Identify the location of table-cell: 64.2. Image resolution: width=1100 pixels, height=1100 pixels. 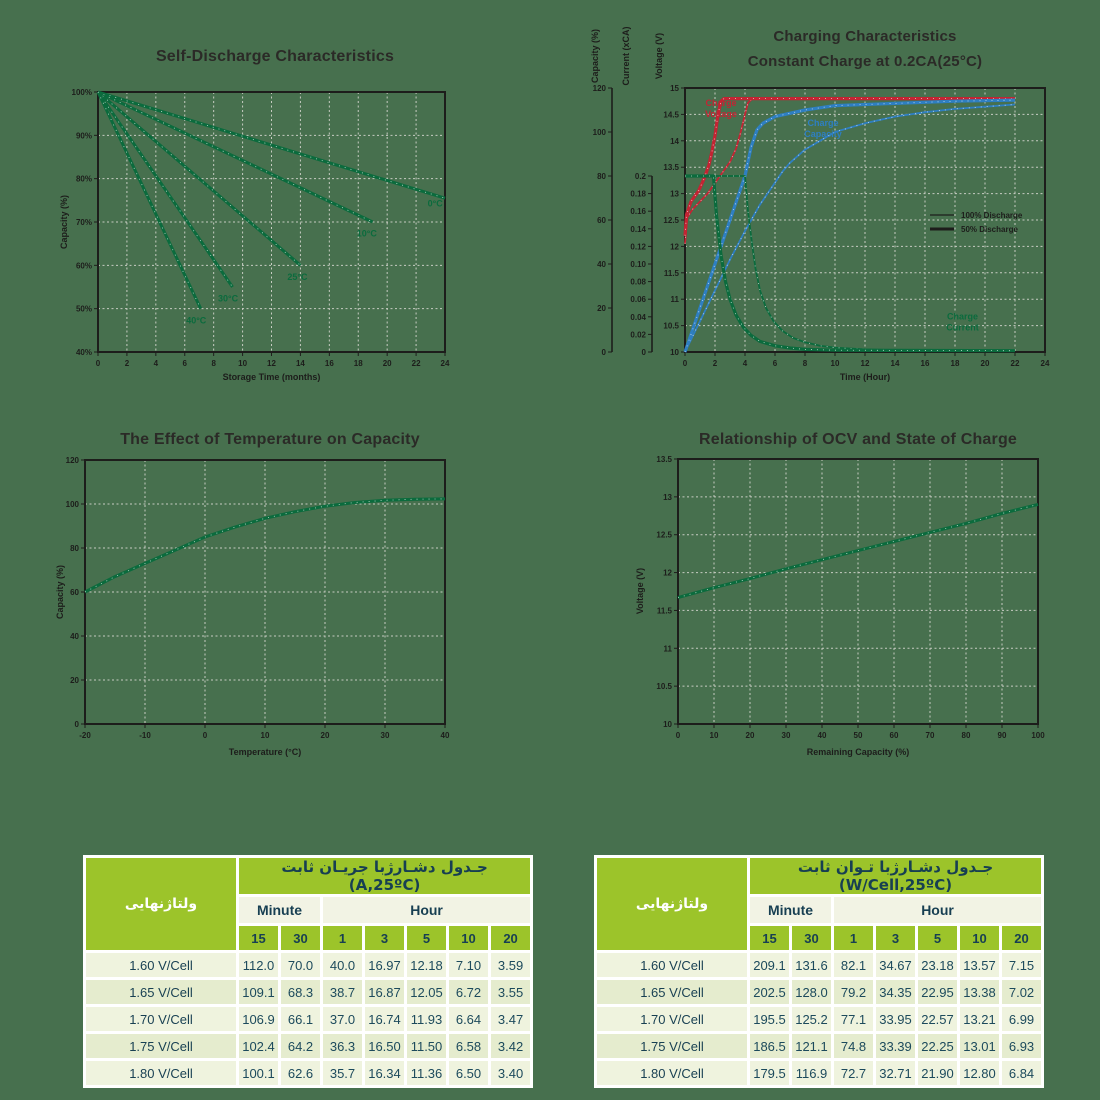
(300, 1046).